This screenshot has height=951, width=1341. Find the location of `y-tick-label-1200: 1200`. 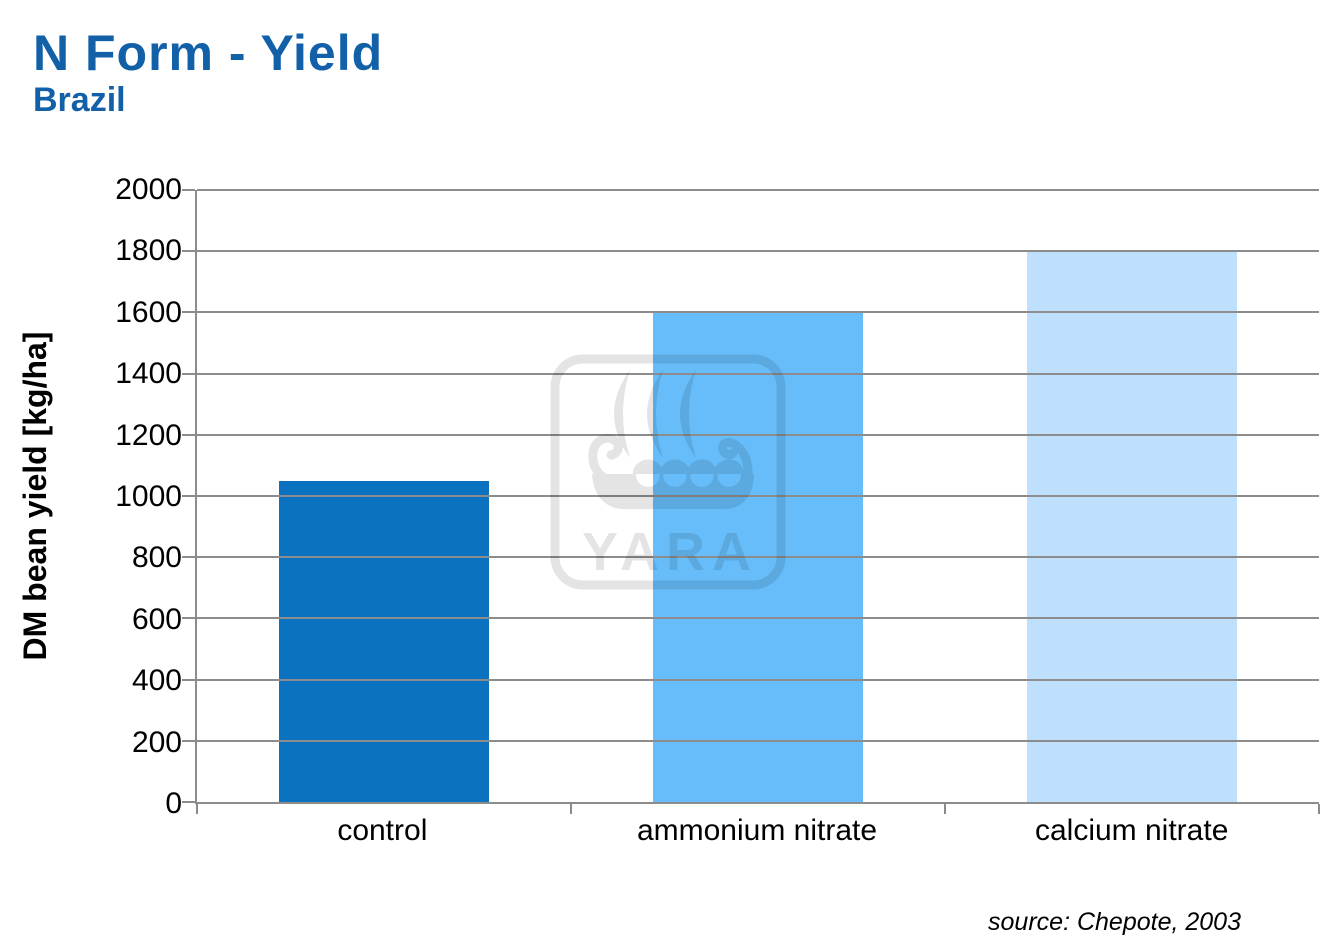

y-tick-label-1200: 1200 is located at coordinates (148, 435).